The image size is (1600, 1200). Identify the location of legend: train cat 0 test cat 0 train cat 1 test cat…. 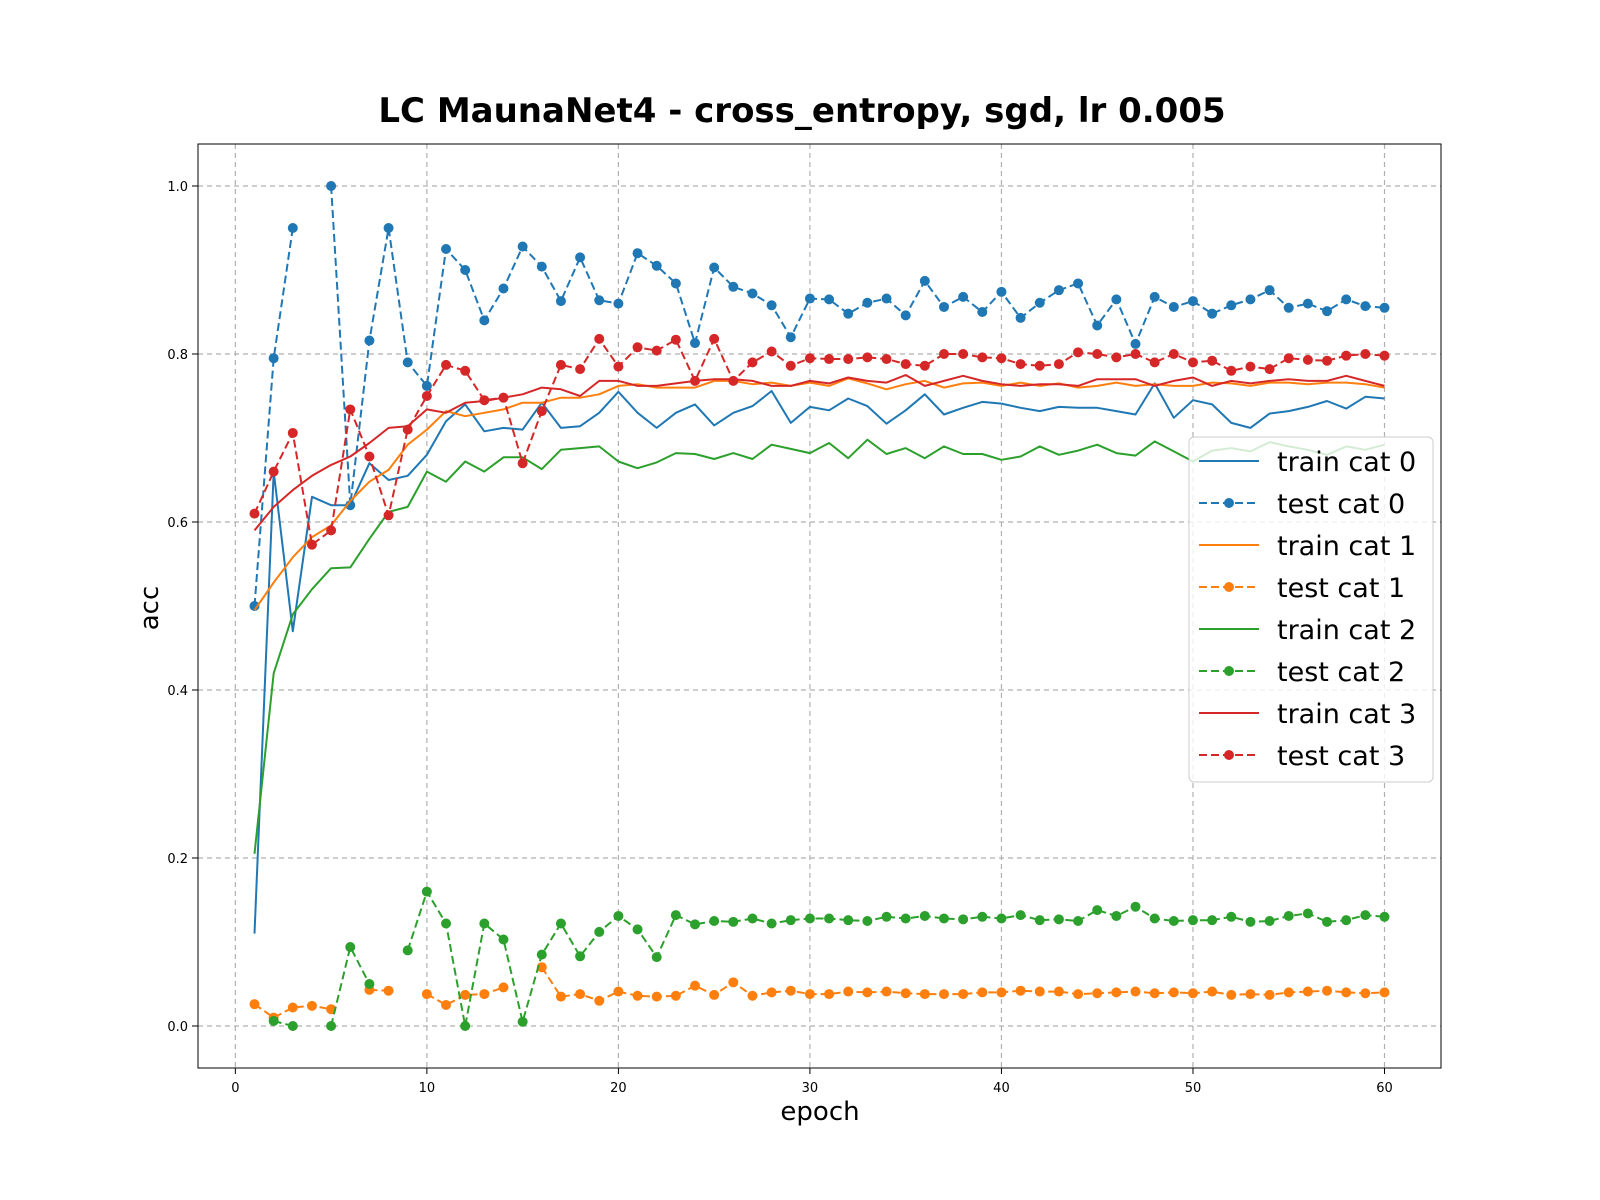
(1311, 609).